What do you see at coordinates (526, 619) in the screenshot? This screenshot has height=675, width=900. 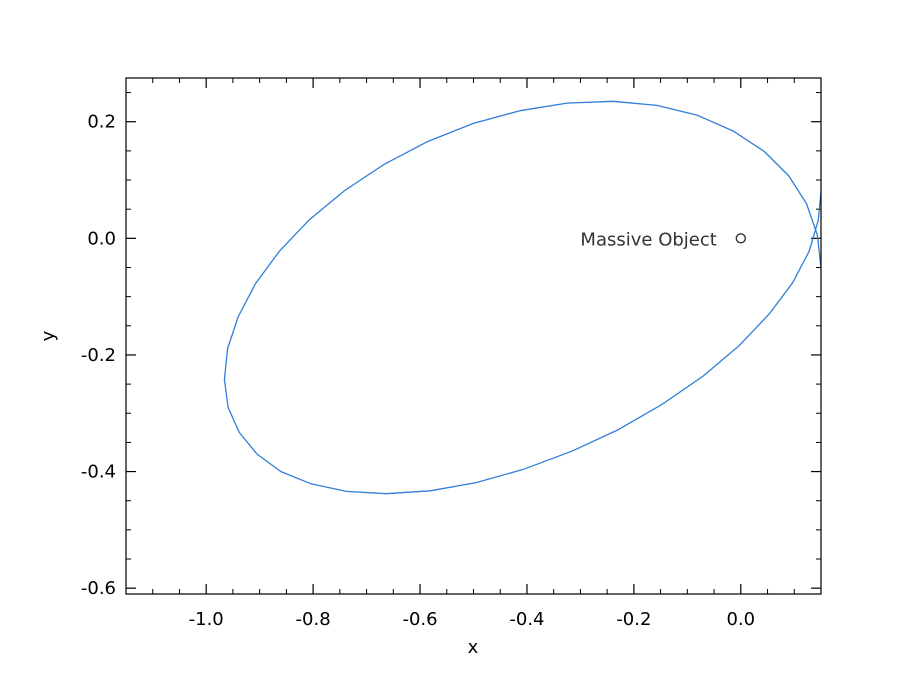 I see `x-tick-label: -0.4` at bounding box center [526, 619].